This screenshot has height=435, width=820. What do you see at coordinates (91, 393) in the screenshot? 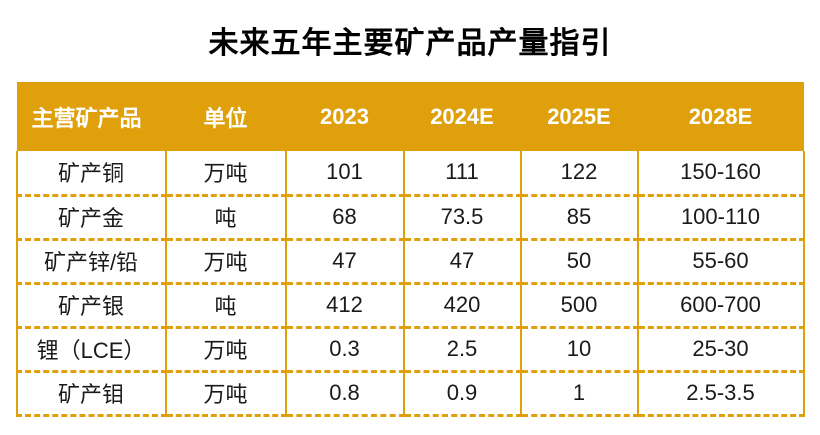
I see `cell-product: 矿产钼` at bounding box center [91, 393].